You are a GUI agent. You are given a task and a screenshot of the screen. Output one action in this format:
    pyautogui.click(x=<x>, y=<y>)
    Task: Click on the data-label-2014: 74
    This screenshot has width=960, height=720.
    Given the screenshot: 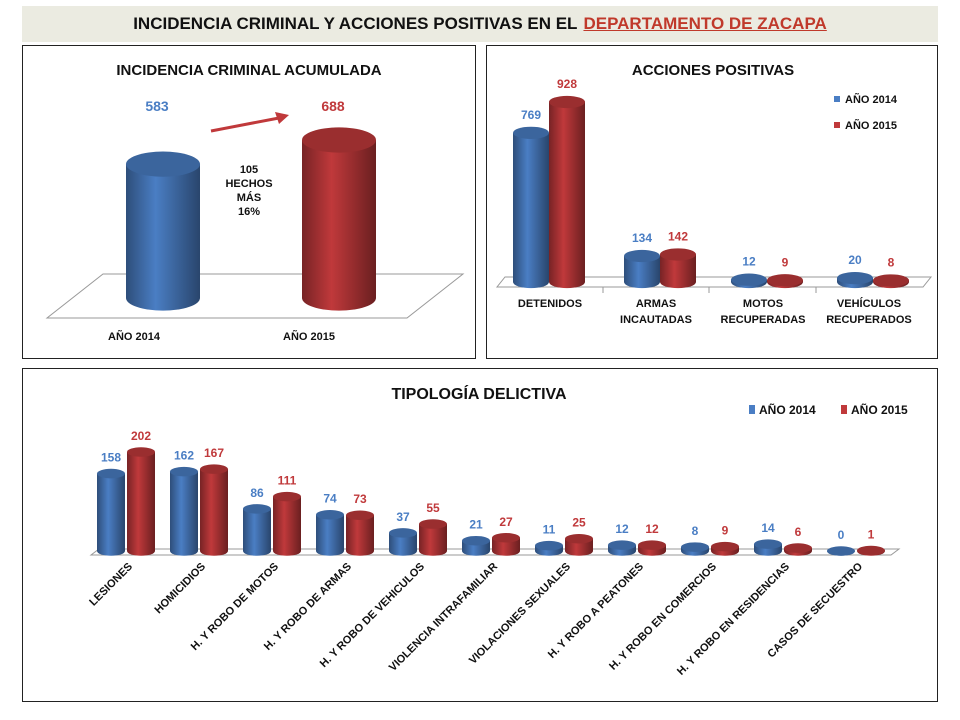 What is the action you would take?
    pyautogui.click(x=330, y=499)
    